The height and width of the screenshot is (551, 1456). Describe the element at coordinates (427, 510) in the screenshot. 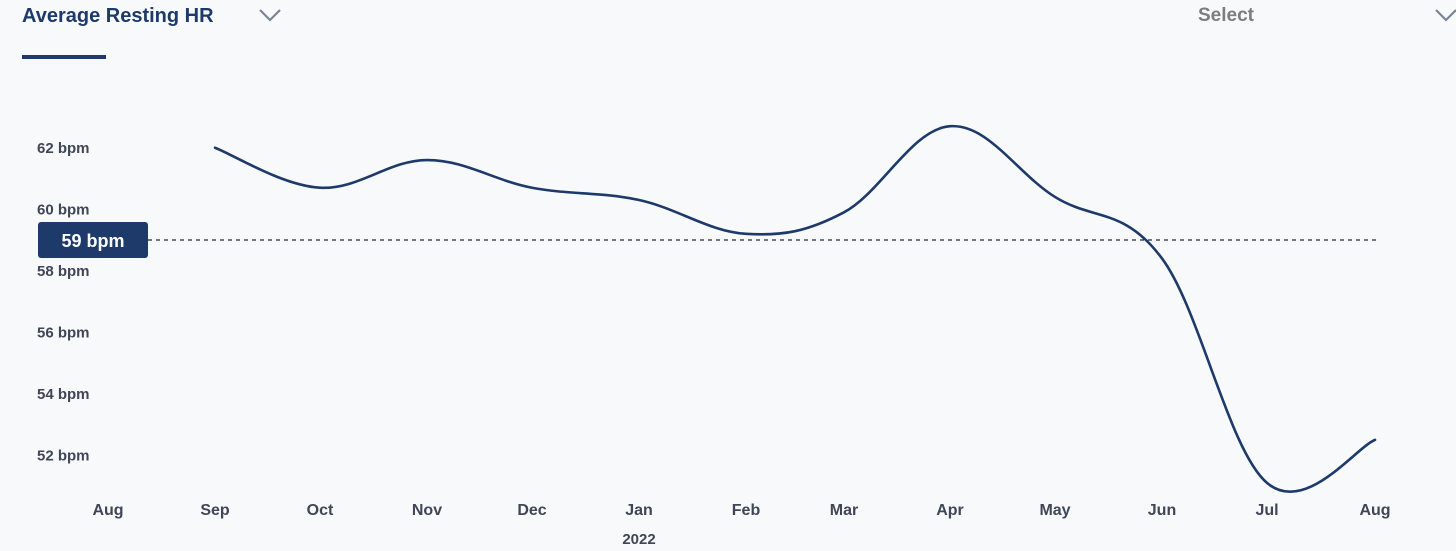

I see `x-tick-label: Nov` at that location.